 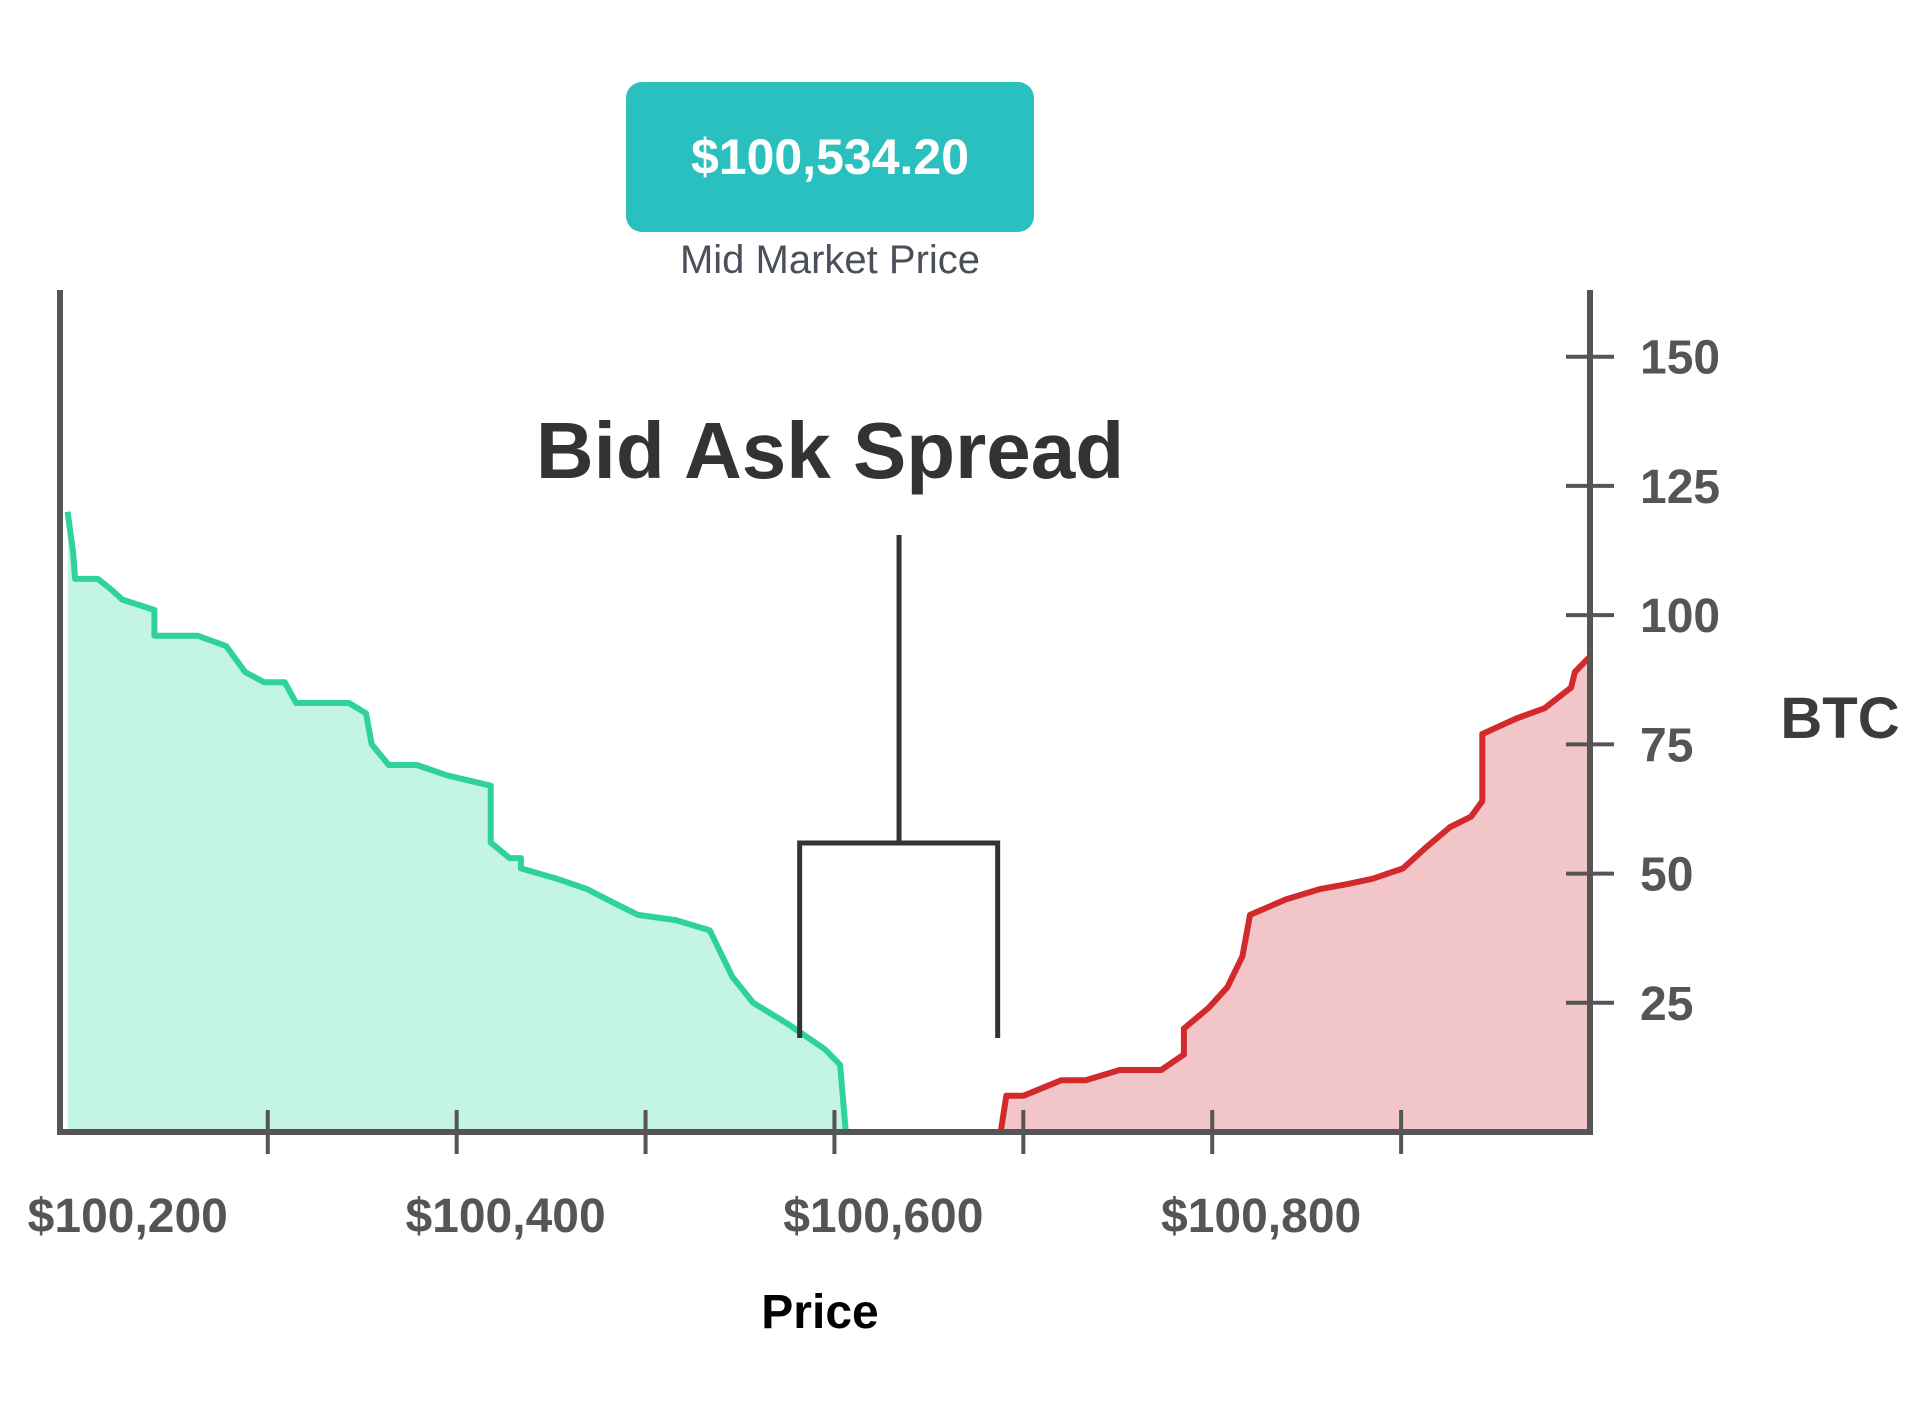 I want to click on y-tick-label: 75, so click(x=1666, y=745).